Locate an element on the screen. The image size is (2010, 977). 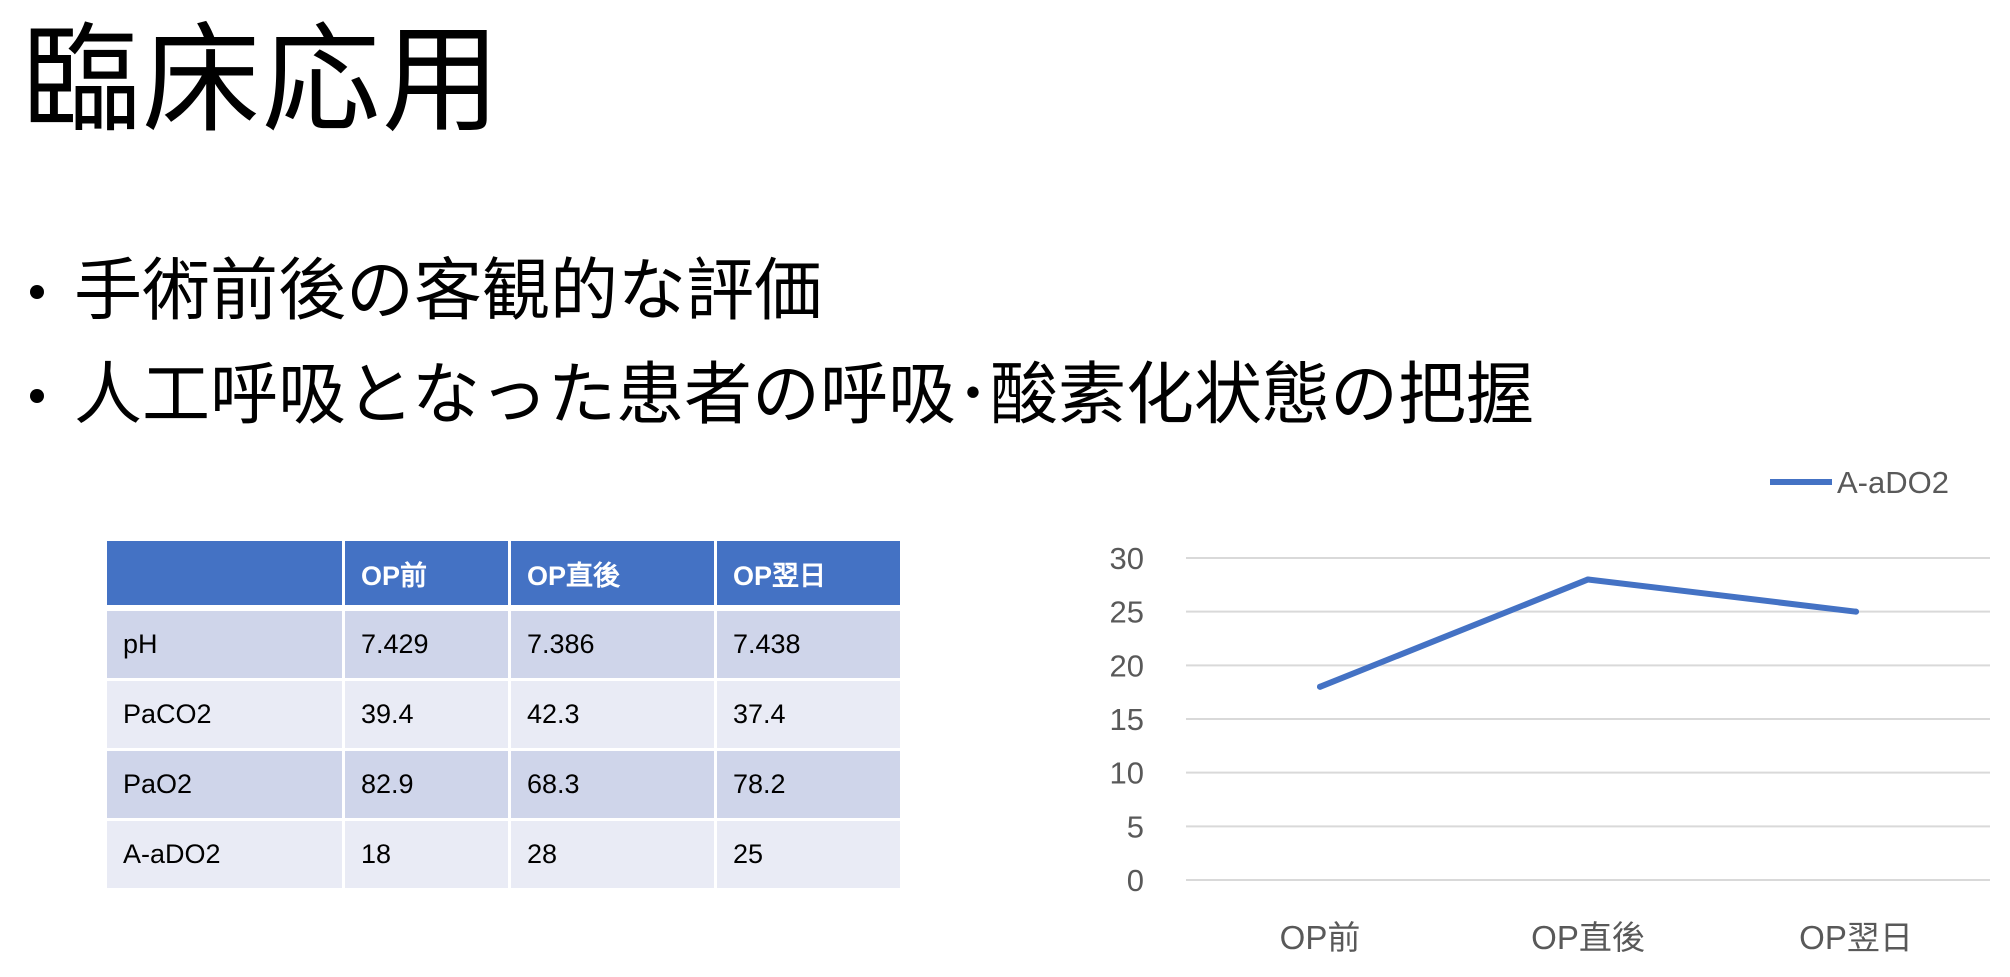
table-cell: 7.429 is located at coordinates (426, 643).